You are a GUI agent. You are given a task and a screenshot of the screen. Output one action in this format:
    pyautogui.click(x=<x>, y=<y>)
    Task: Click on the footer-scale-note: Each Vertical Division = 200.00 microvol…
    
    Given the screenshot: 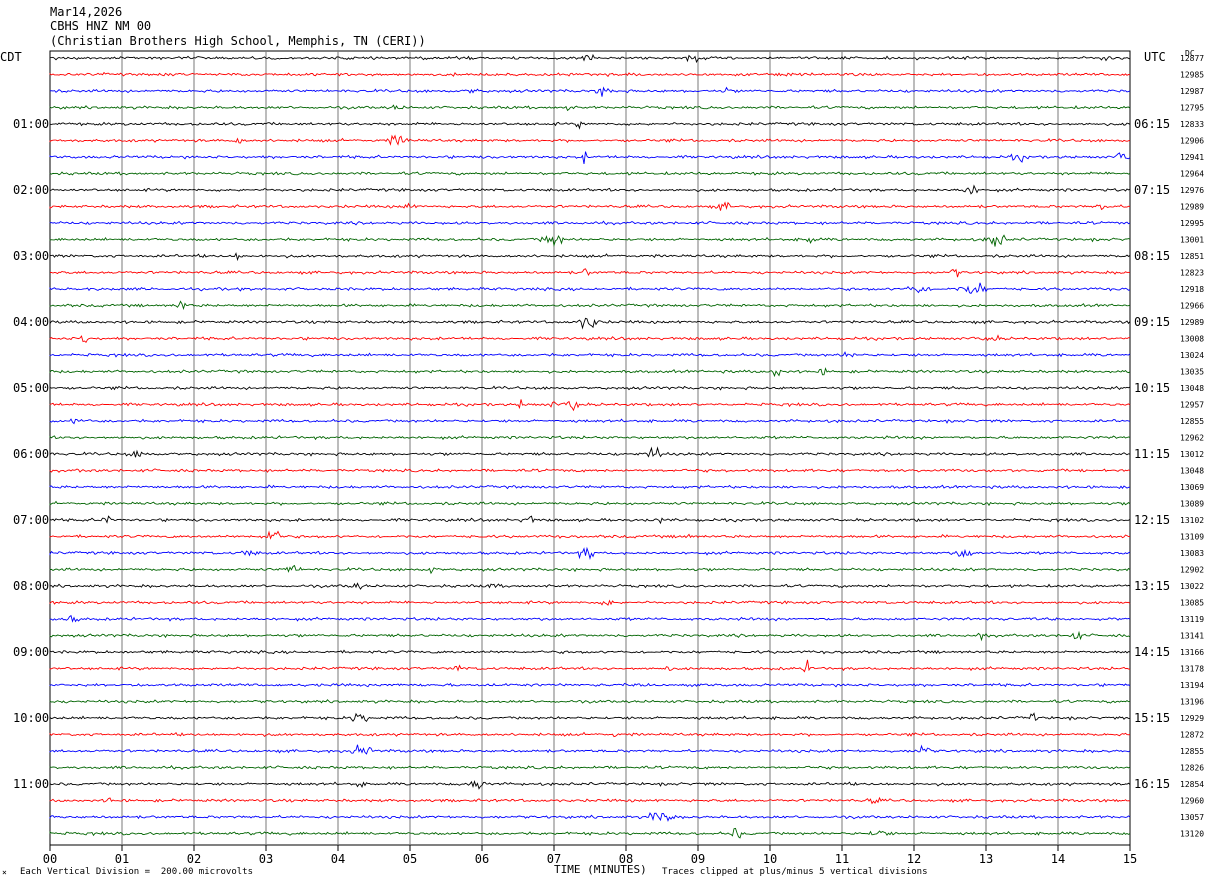 What is the action you would take?
    pyautogui.click(x=136, y=872)
    